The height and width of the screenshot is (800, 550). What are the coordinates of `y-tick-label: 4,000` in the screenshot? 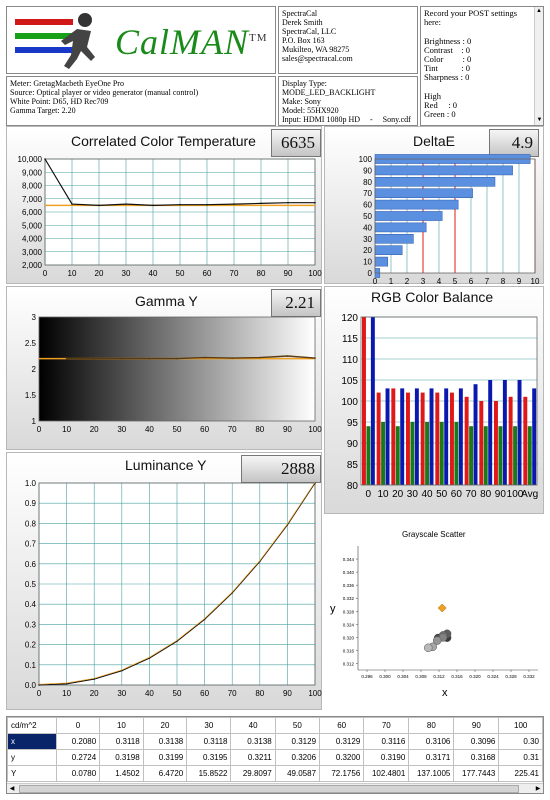 It's located at (32, 239).